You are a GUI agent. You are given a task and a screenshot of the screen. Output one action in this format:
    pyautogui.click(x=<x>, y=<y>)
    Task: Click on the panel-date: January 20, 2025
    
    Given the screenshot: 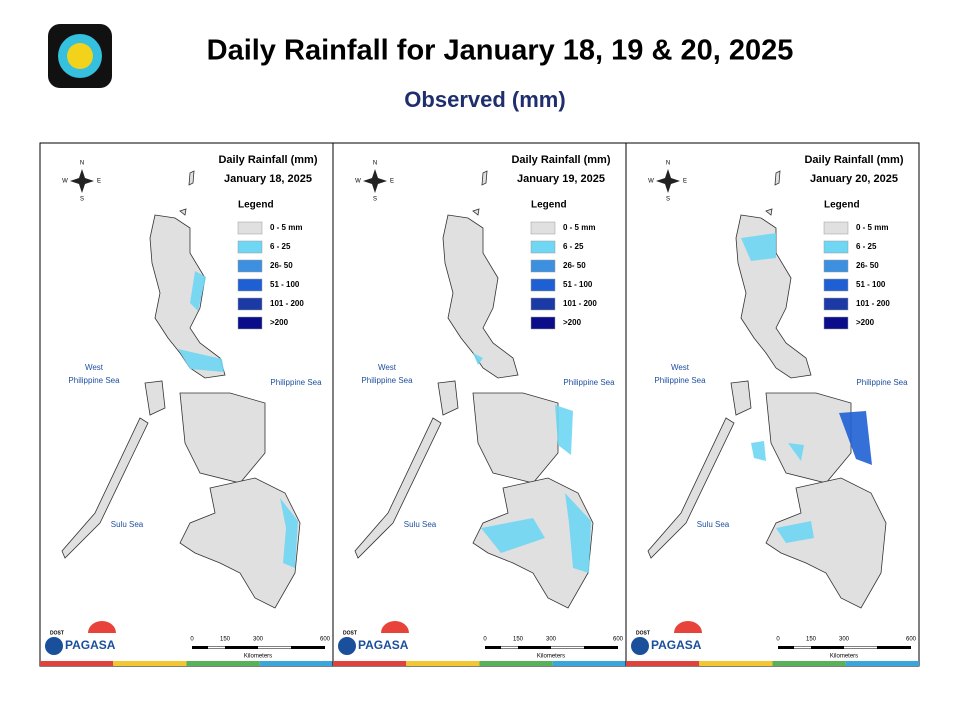 What is the action you would take?
    pyautogui.click(x=854, y=179)
    